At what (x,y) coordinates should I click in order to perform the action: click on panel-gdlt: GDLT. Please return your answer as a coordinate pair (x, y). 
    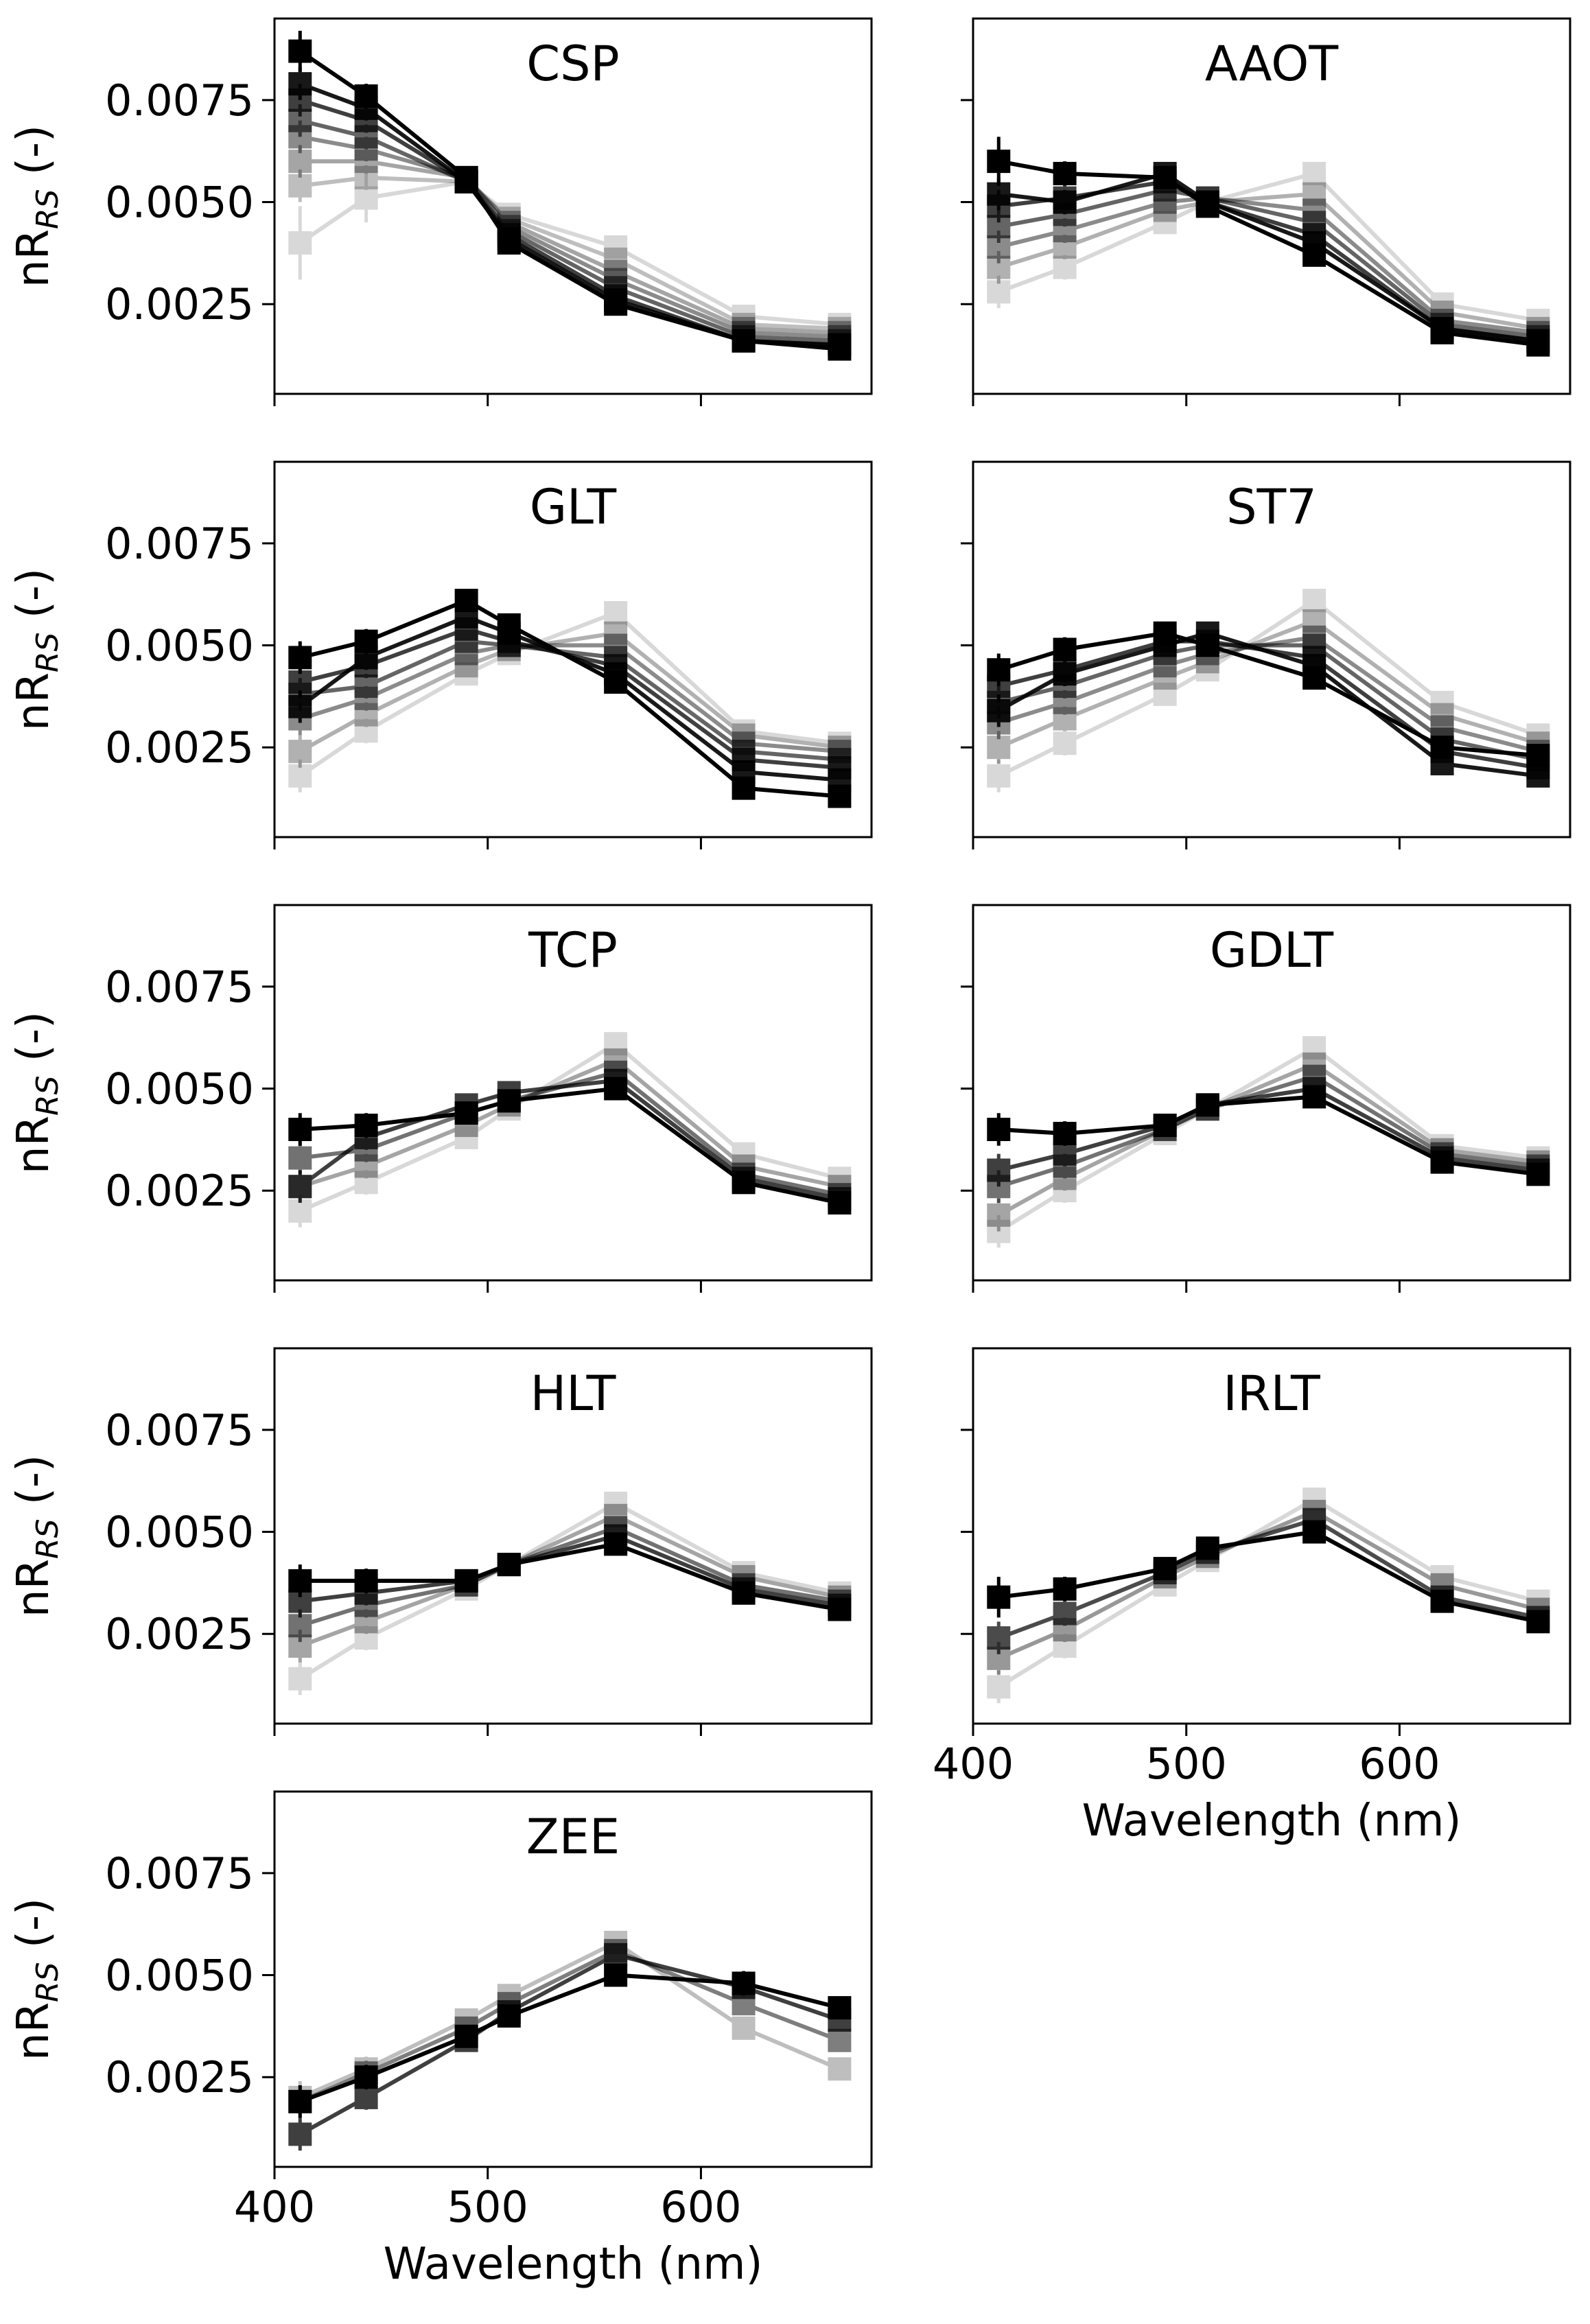
    Looking at the image, I should click on (1266, 1098).